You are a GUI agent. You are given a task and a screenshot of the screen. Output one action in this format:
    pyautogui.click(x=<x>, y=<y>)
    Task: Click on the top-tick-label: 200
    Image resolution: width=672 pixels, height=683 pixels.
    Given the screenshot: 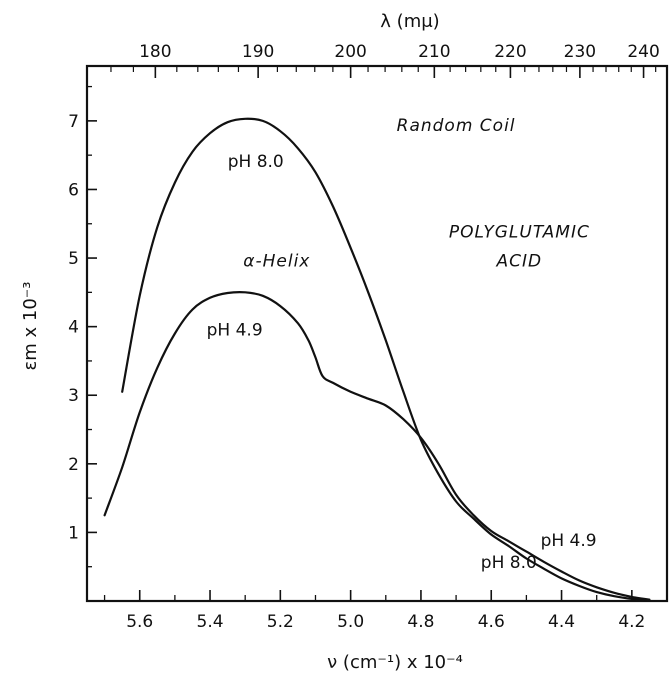 What is the action you would take?
    pyautogui.click(x=350, y=52)
    